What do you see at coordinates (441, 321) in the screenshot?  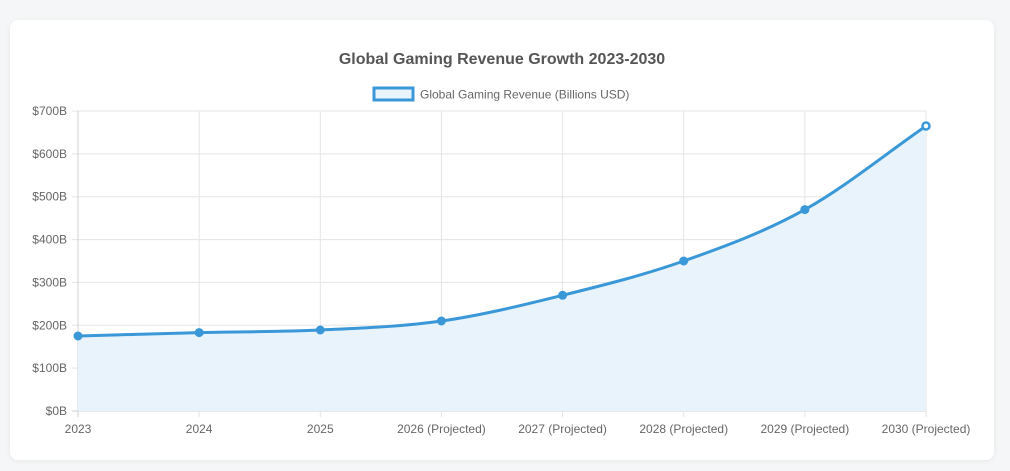 I see `data-point-2026` at bounding box center [441, 321].